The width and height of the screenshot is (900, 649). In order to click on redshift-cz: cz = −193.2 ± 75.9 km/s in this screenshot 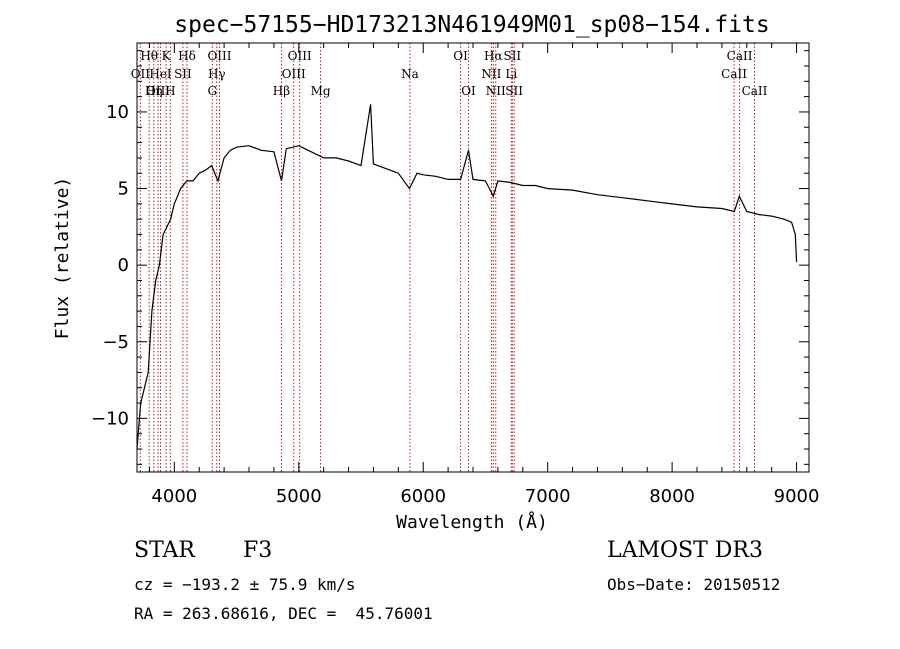, I will do `click(245, 584)`.